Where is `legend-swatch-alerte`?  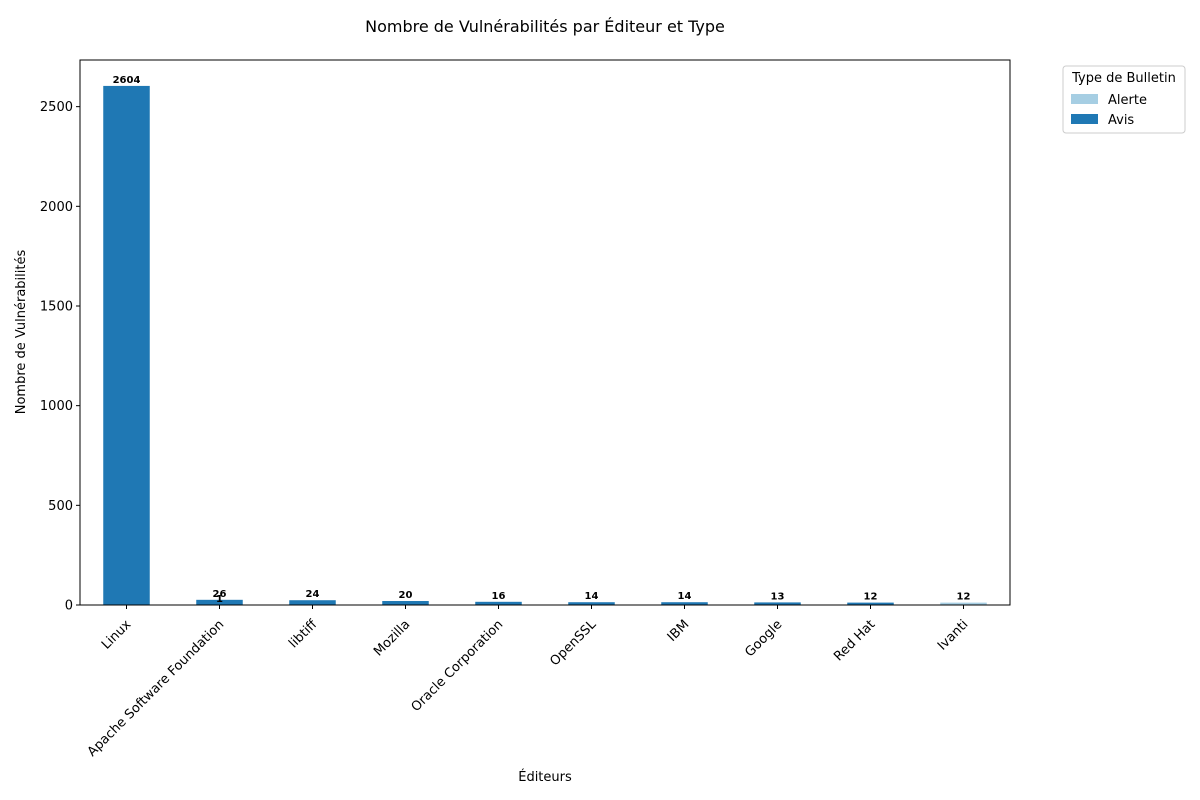 legend-swatch-alerte is located at coordinates (1084, 99).